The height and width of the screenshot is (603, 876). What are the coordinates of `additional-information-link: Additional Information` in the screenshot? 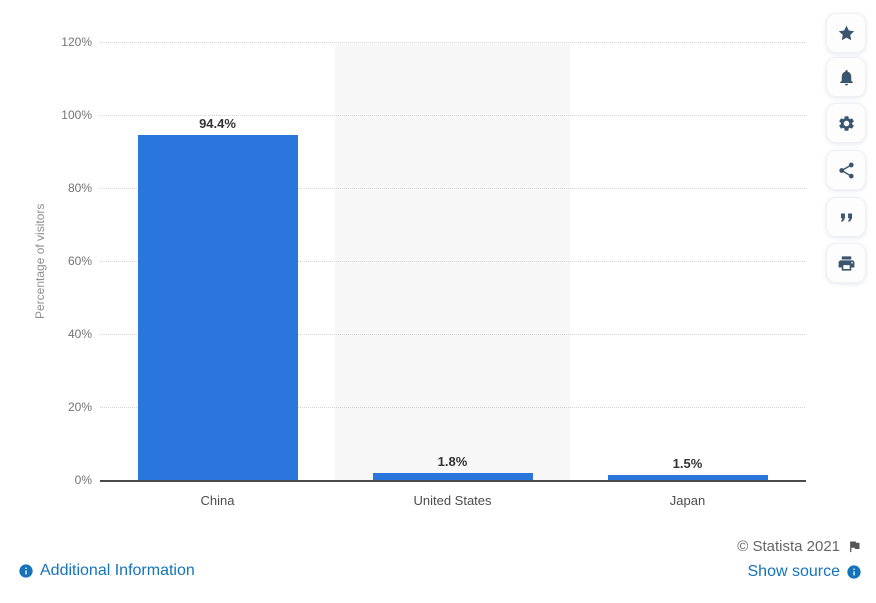 It's located at (106, 571).